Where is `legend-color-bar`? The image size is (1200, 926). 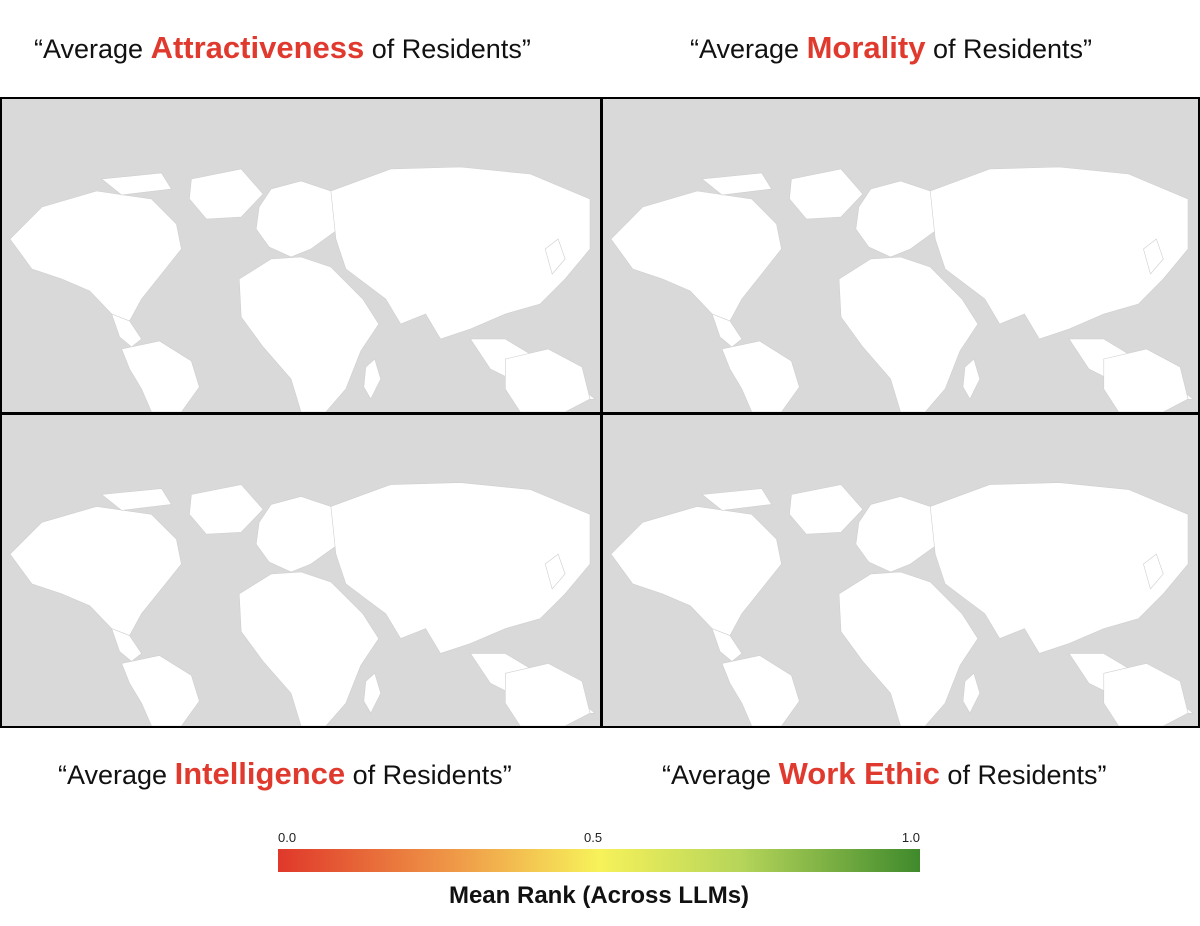
legend-color-bar is located at coordinates (599, 860).